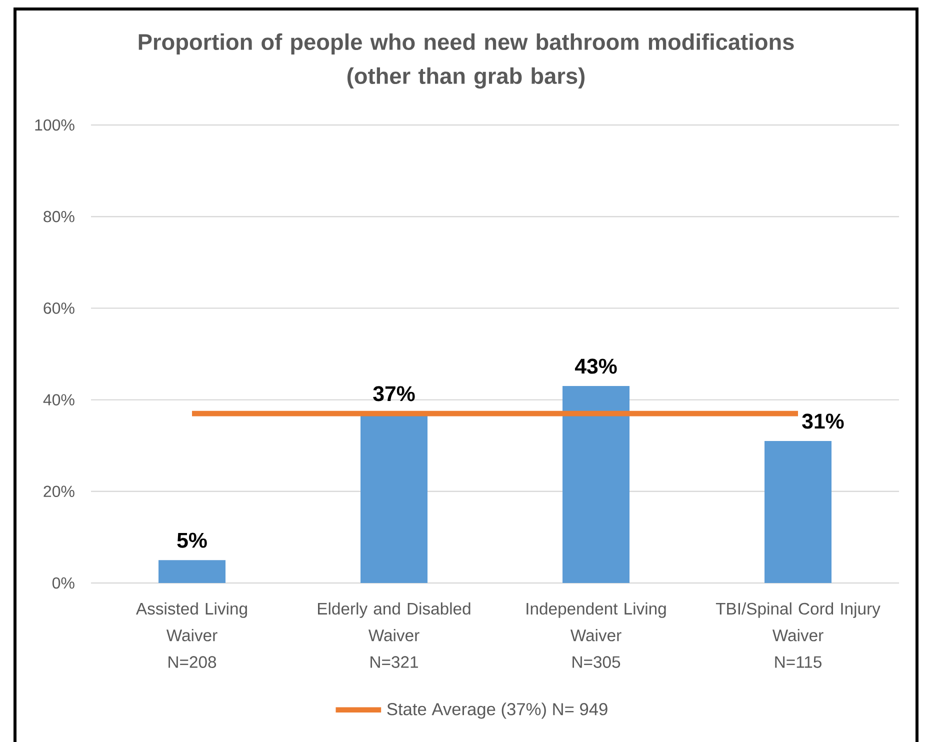  I want to click on x-tick-label: TBI/Spinal Cord Injury Waiver N=115, so click(798, 635).